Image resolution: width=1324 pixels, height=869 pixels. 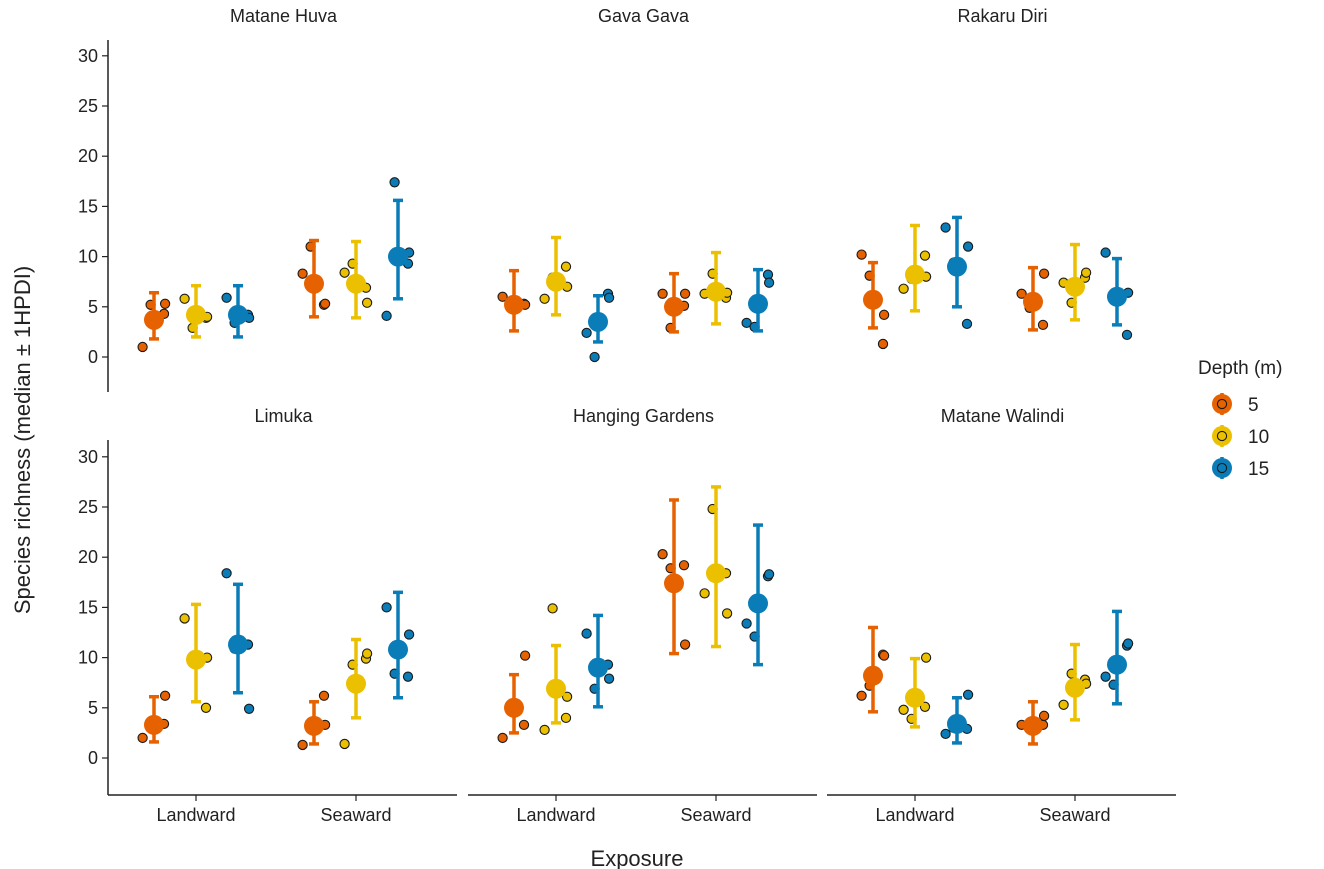 What do you see at coordinates (246, 199) in the screenshot?
I see `panel: Matane Huva 0 5 10 15 20 25 30` at bounding box center [246, 199].